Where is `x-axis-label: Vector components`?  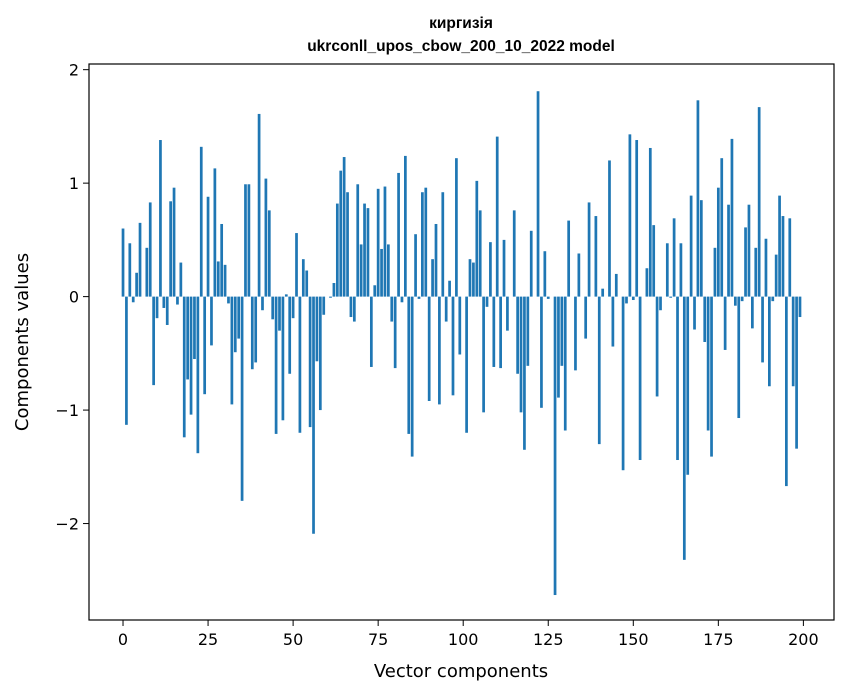
x-axis-label: Vector components is located at coordinates (461, 671).